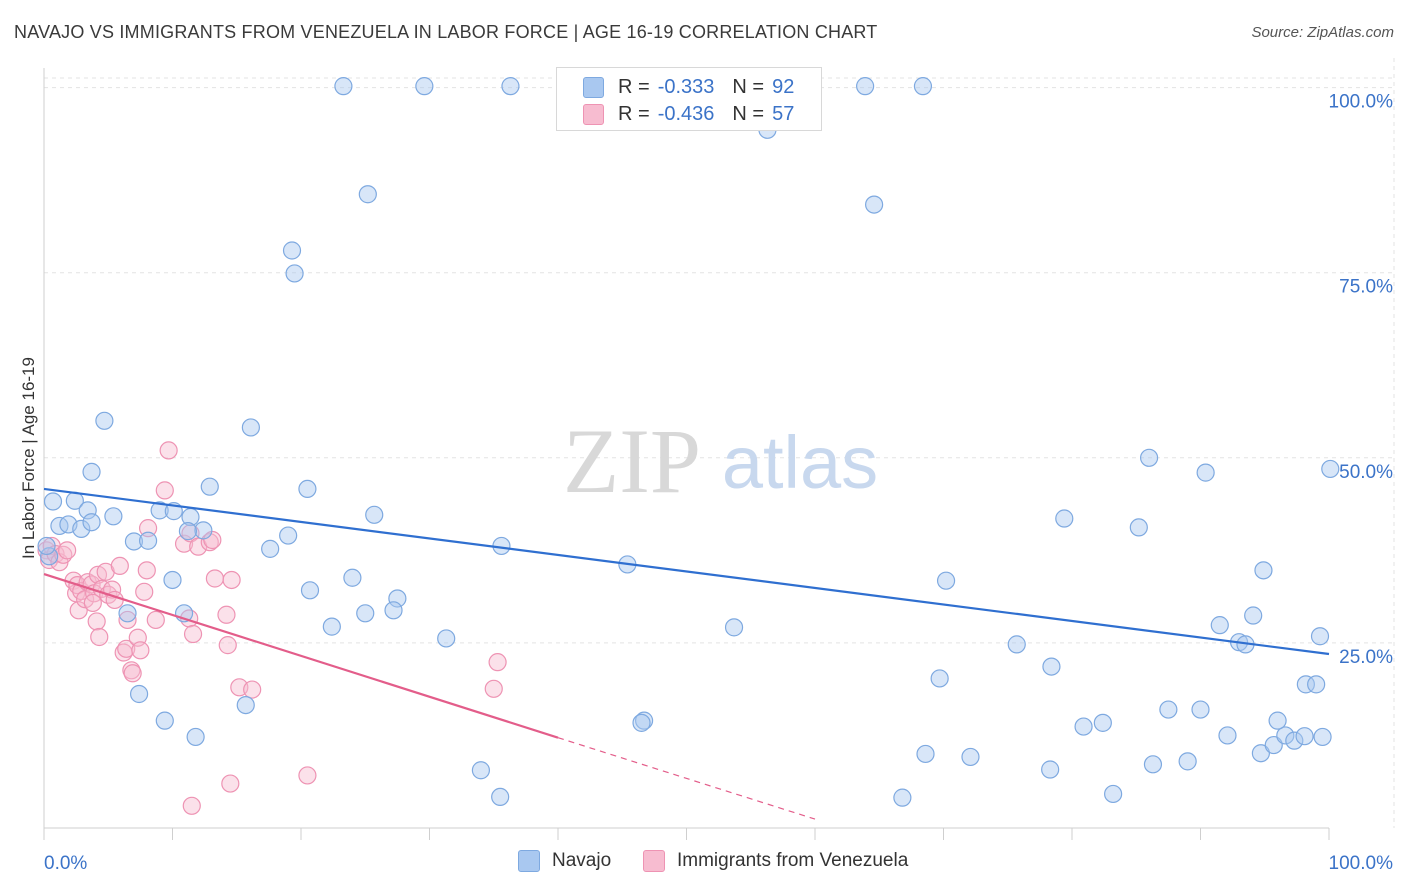  Describe the element at coordinates (593, 87) in the screenshot. I see `navajo-swatch` at that location.